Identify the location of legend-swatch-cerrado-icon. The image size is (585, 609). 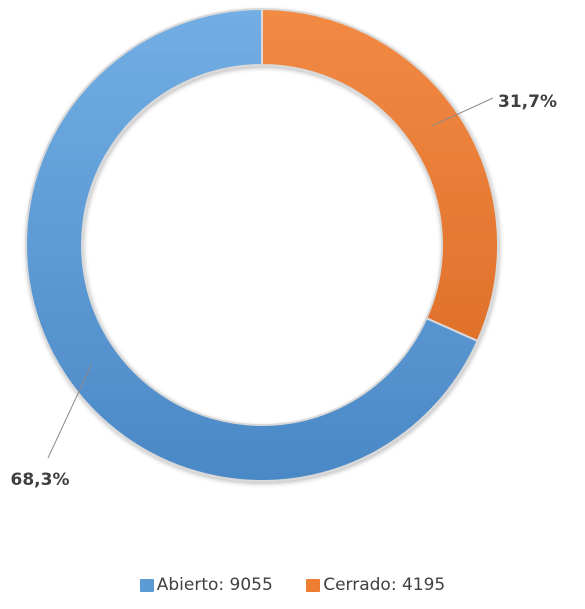
(313, 585).